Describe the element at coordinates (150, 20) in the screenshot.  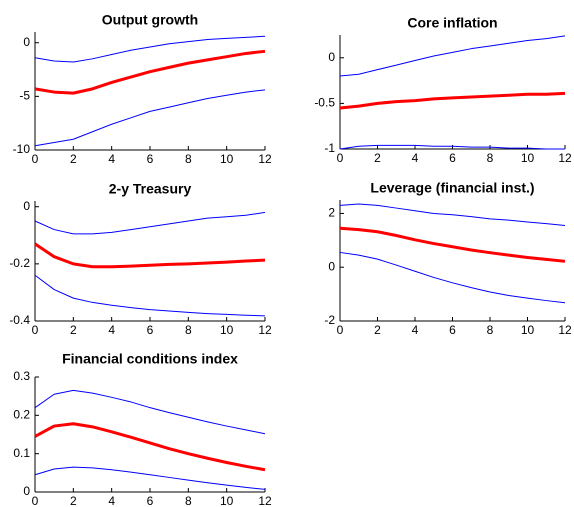
I see `chart-title: Output growth` at that location.